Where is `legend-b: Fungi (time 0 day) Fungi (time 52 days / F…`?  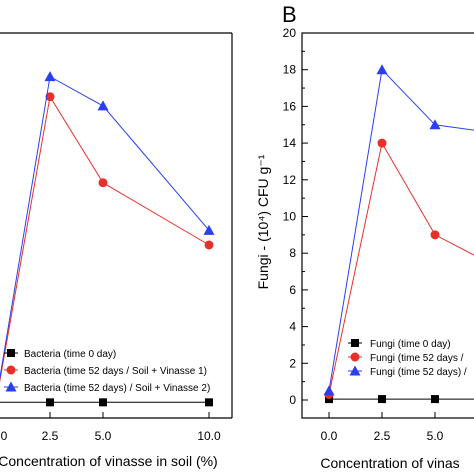 legend-b: Fungi (time 0 day) Fungi (time 52 days / F… is located at coordinates (407, 358).